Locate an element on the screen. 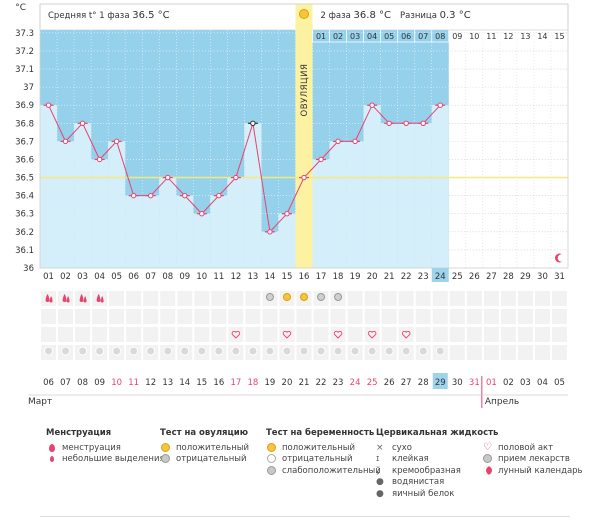 The width and height of the screenshot is (600, 522). top-day-label: 02 is located at coordinates (338, 36).